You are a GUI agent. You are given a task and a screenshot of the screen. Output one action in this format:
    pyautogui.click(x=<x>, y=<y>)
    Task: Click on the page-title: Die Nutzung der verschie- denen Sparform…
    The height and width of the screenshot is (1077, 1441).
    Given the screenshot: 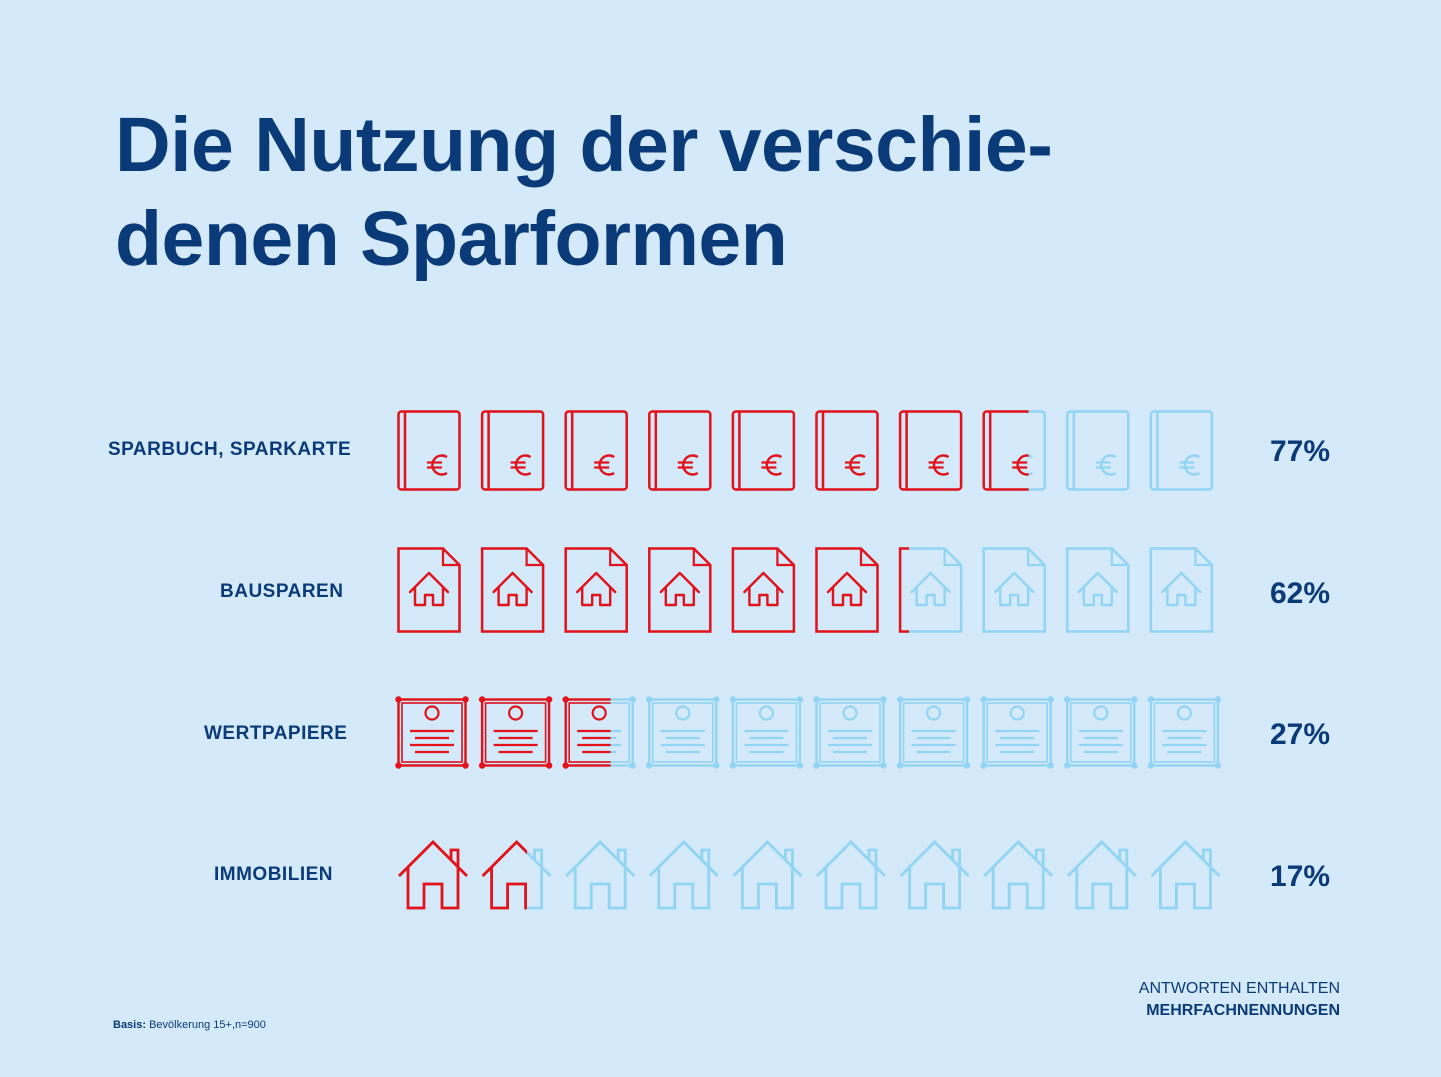 What is the action you would take?
    pyautogui.click(x=690, y=192)
    